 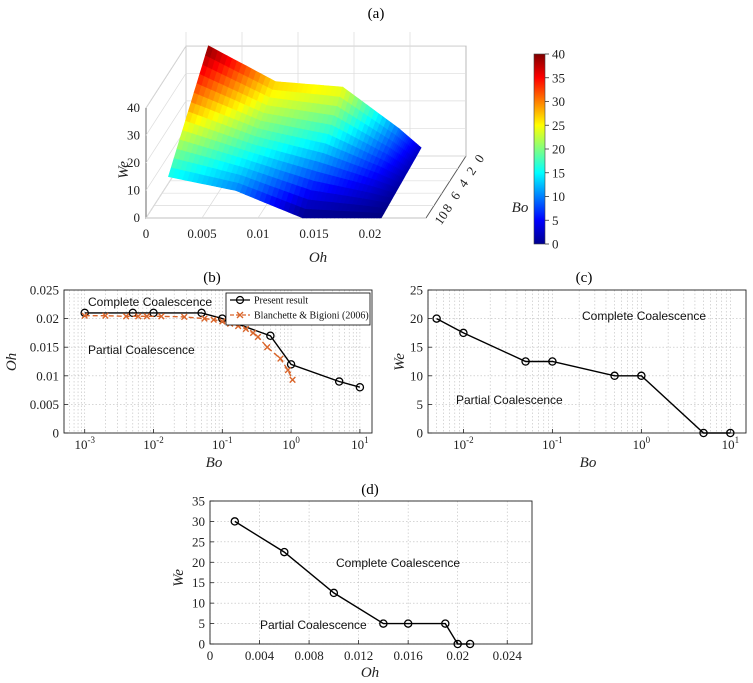 What do you see at coordinates (644, 316) in the screenshot?
I see `panel-c-region-complete: Complete Coalescence` at bounding box center [644, 316].